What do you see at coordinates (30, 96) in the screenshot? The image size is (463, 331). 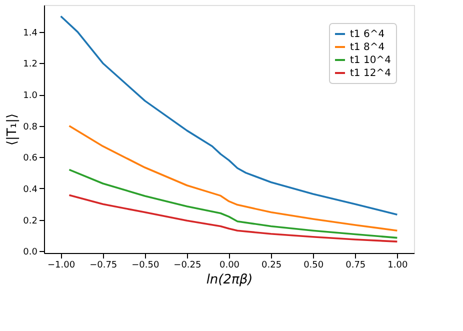 I see `y-tick-label: 1.0` at bounding box center [30, 96].